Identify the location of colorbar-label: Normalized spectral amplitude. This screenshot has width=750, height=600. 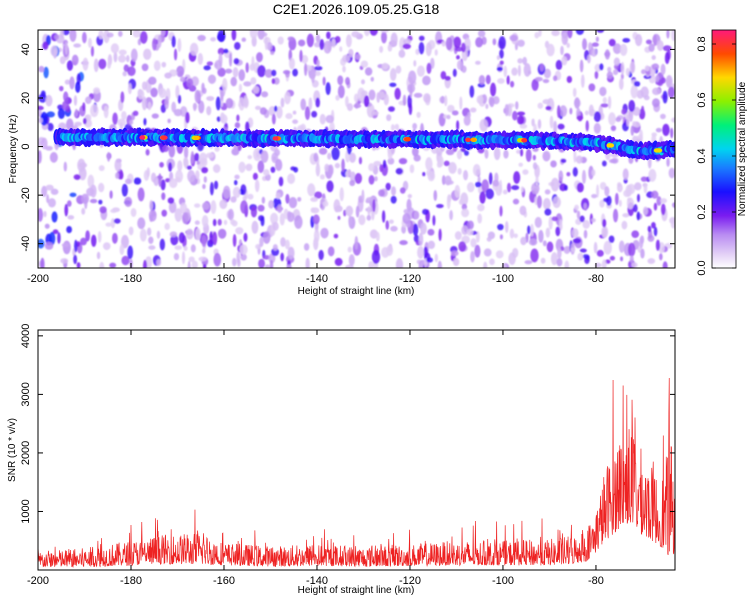
(742, 148).